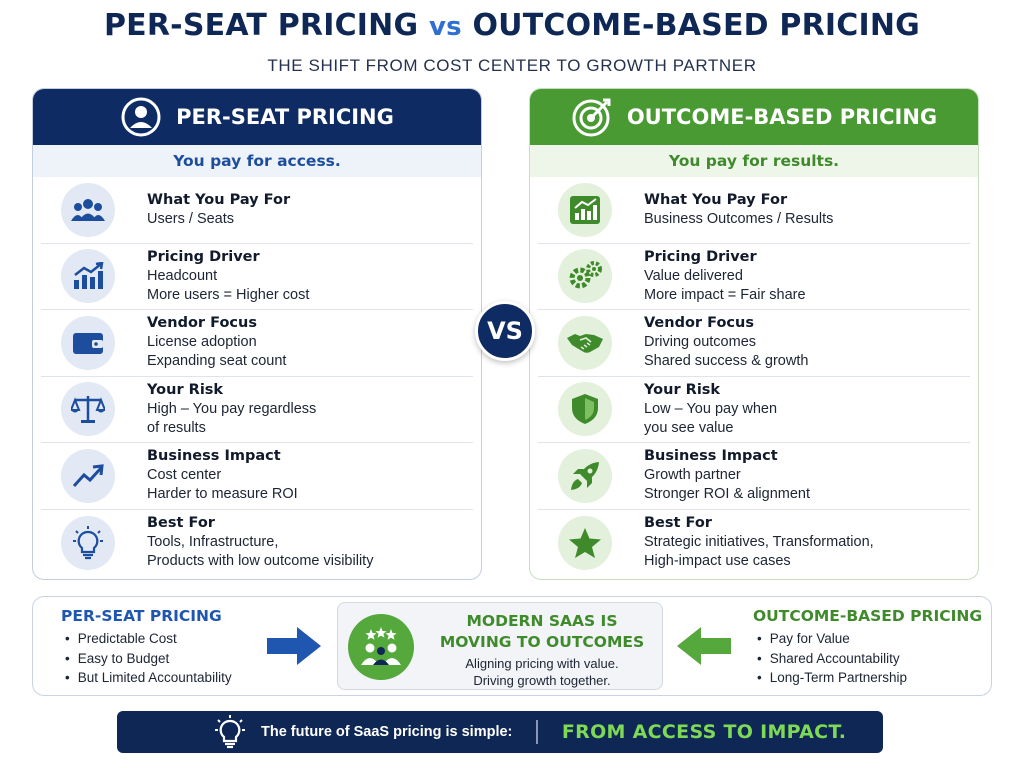 The image size is (1024, 768). Describe the element at coordinates (217, 361) in the screenshot. I see `row-line2: Expanding seat count` at that location.